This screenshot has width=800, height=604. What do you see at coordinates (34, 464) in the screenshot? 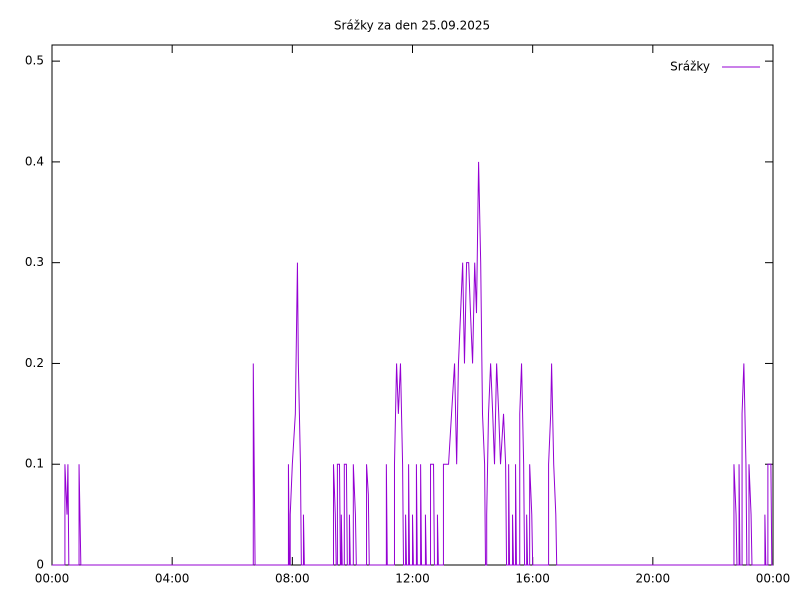
I see `y-tick-label: 0.1` at bounding box center [34, 464].